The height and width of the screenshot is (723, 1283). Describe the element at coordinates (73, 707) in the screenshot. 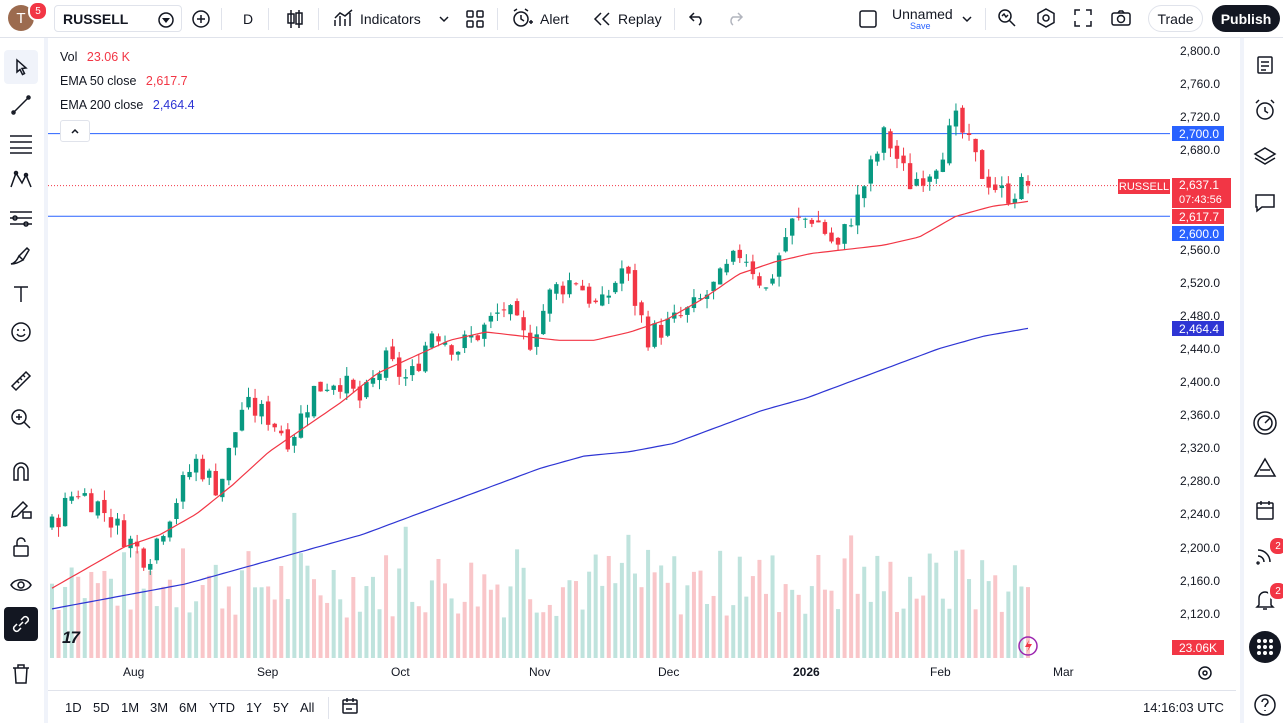

I see `range-1d: 1D` at that location.